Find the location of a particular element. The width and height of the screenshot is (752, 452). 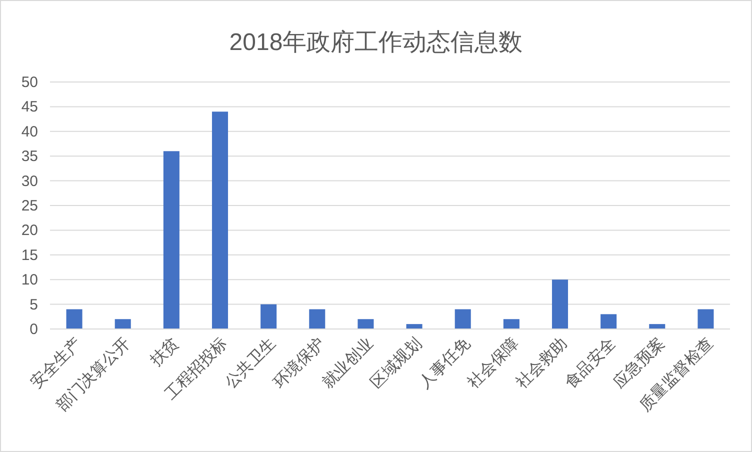

y-tick-label: 40 is located at coordinates (29, 131).